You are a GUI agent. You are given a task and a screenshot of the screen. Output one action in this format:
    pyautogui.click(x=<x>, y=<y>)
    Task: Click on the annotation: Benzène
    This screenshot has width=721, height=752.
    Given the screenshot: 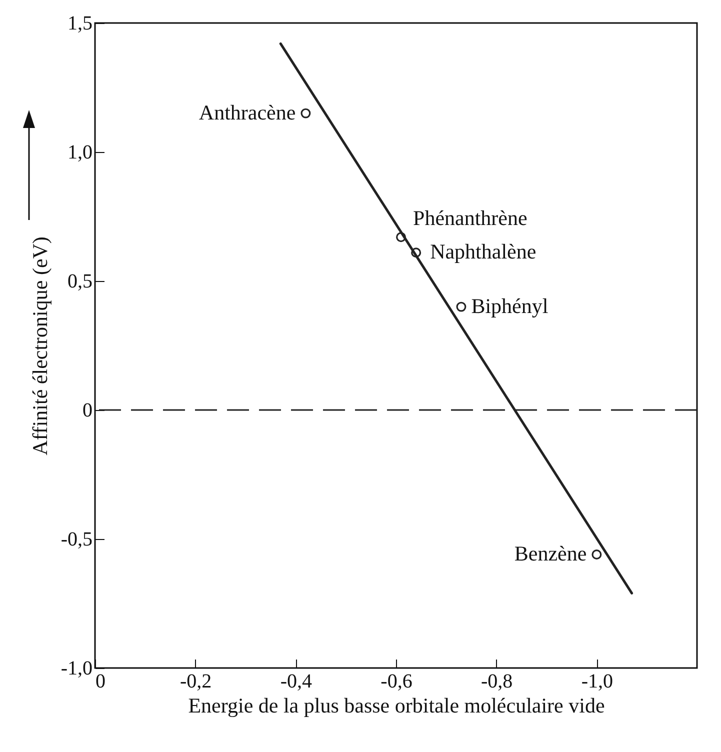 What is the action you would take?
    pyautogui.click(x=550, y=553)
    